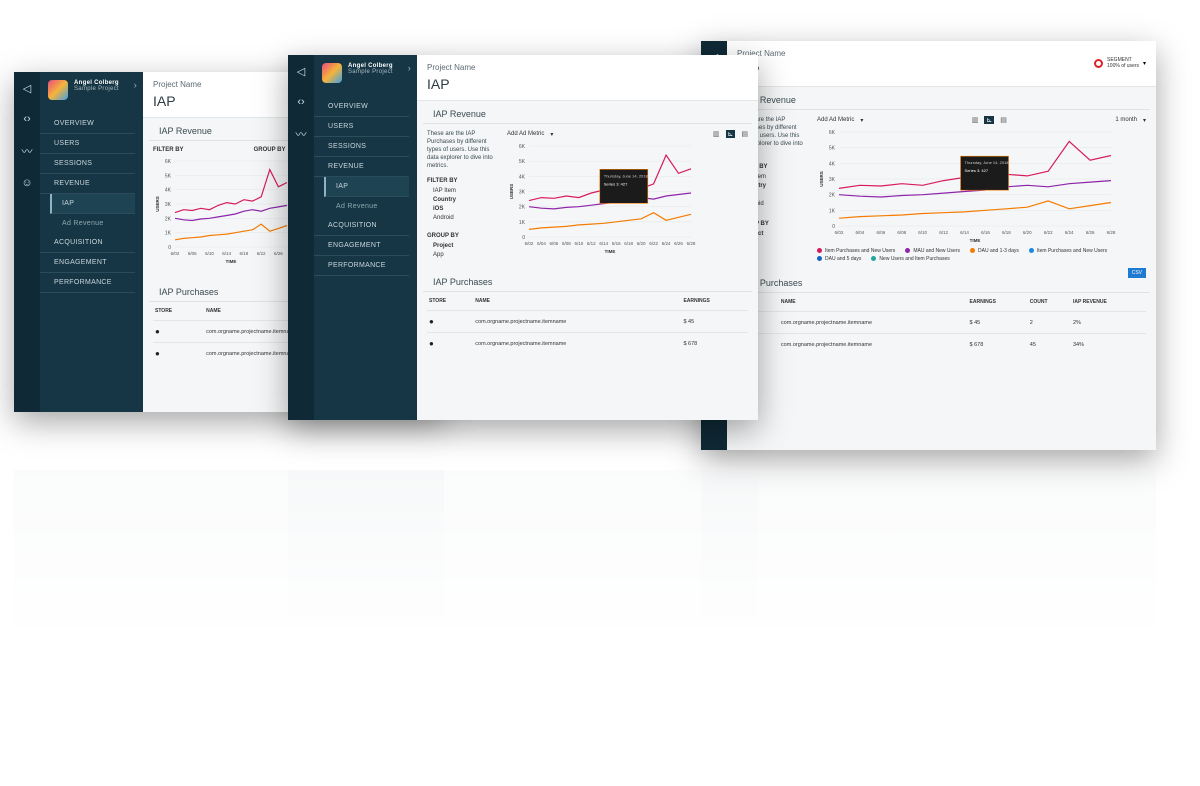 The width and height of the screenshot is (1200, 786). I want to click on group-option: App, so click(438, 255).